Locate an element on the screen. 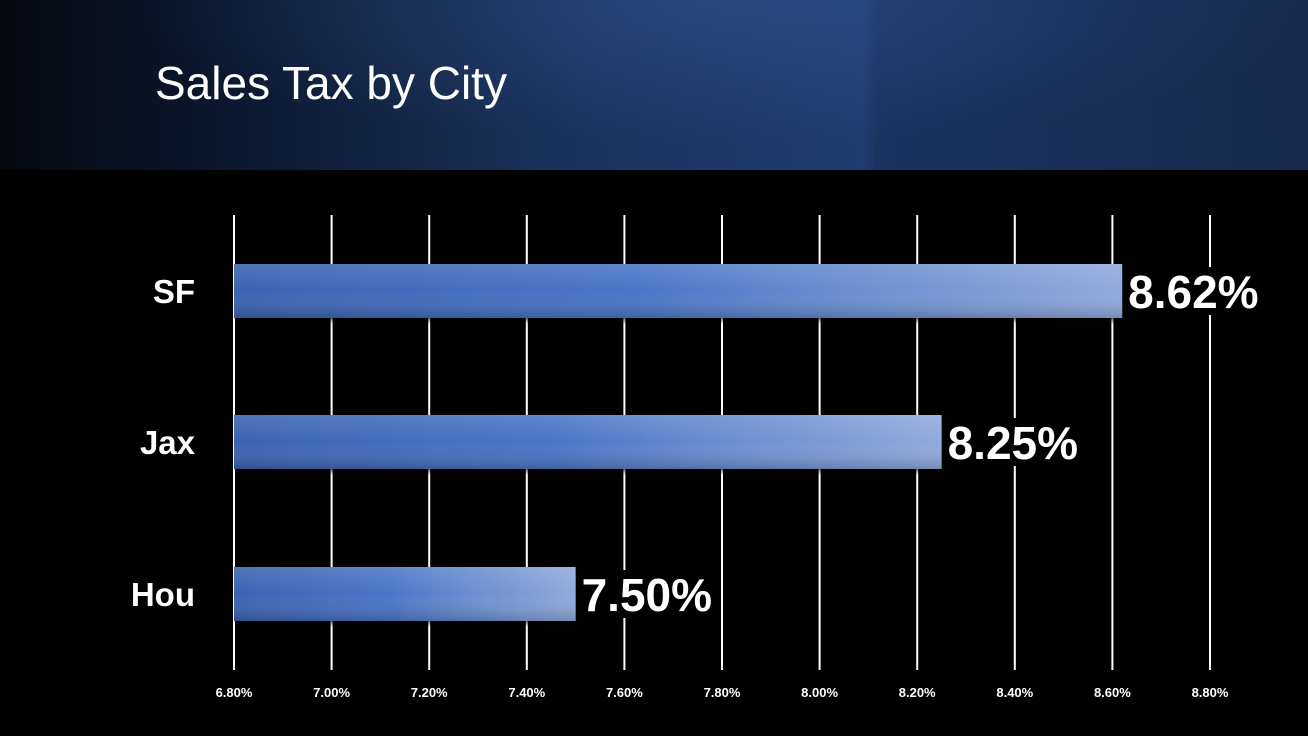 The width and height of the screenshot is (1308, 736). category-label: Jax is located at coordinates (168, 442).